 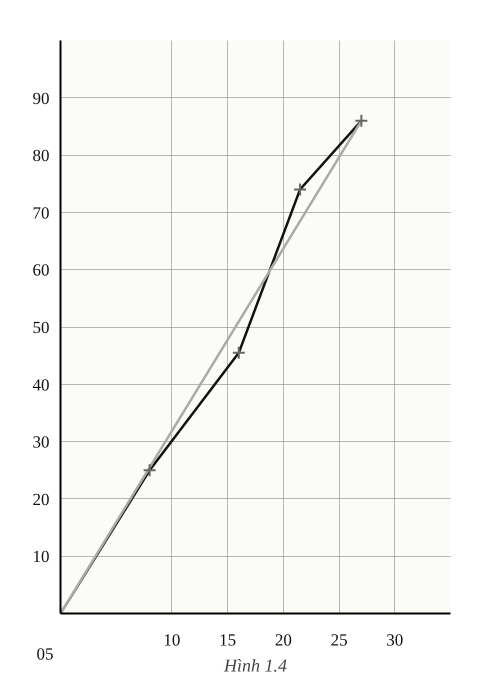 What do you see at coordinates (41, 327) in the screenshot?
I see `y-tick-label: 50` at bounding box center [41, 327].